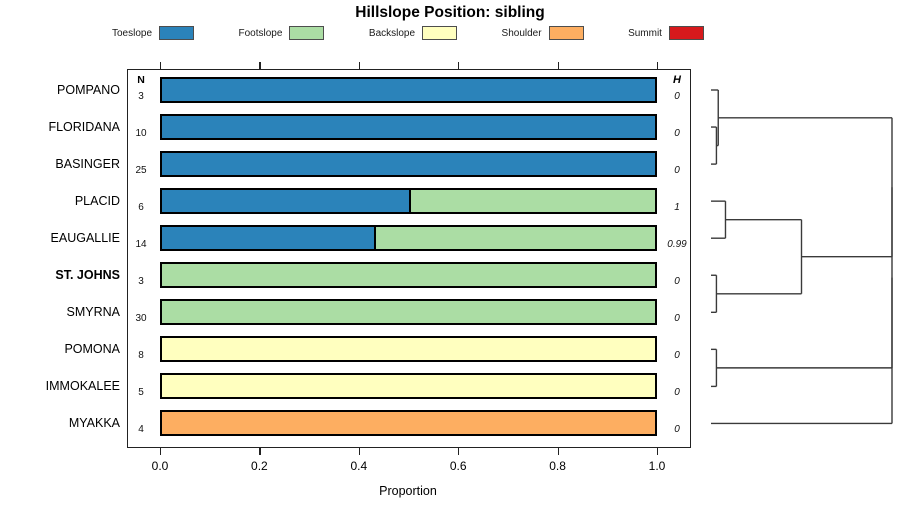 The width and height of the screenshot is (900, 520). Describe the element at coordinates (392, 33) in the screenshot. I see `legend-label: Backslope` at that location.